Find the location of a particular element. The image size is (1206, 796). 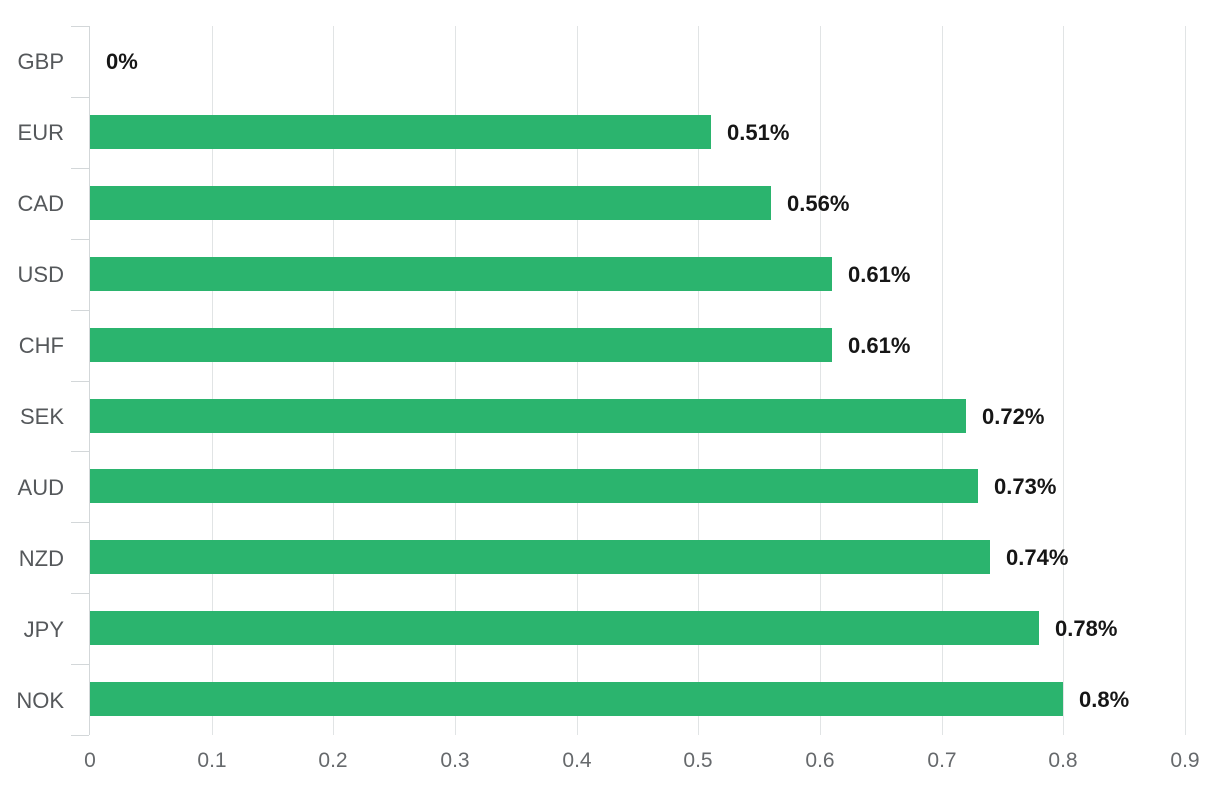

x-tick-label: 0.6 is located at coordinates (820, 760).